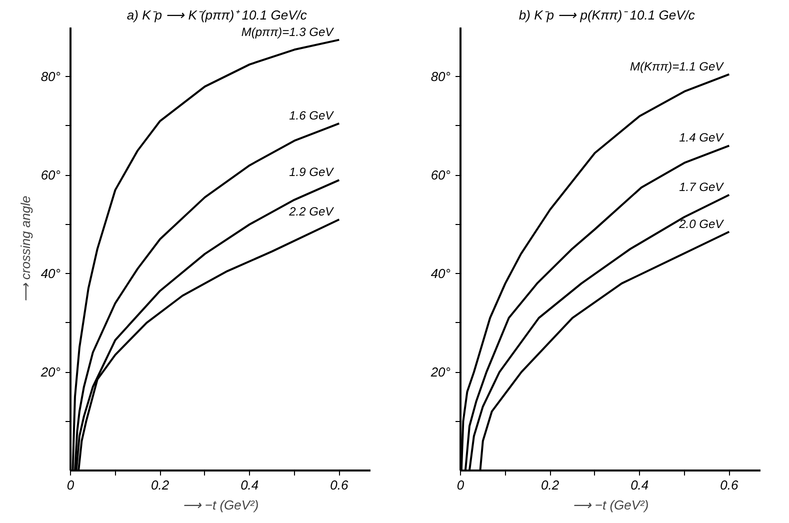  What do you see at coordinates (287, 31) in the screenshot?
I see `series-label: M(pππ)=1.3 GeV` at bounding box center [287, 31].